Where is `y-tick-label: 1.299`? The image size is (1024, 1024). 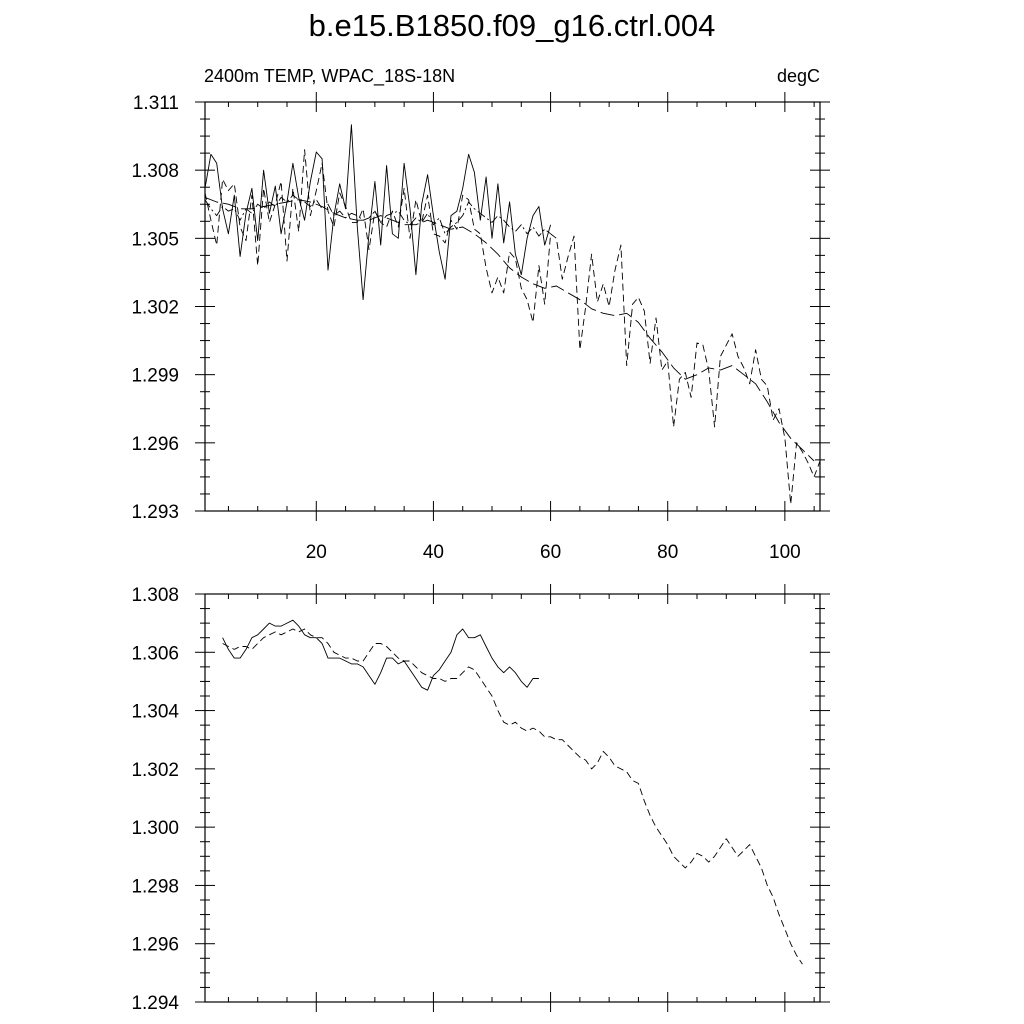 y-tick-label: 1.299 is located at coordinates (155, 376).